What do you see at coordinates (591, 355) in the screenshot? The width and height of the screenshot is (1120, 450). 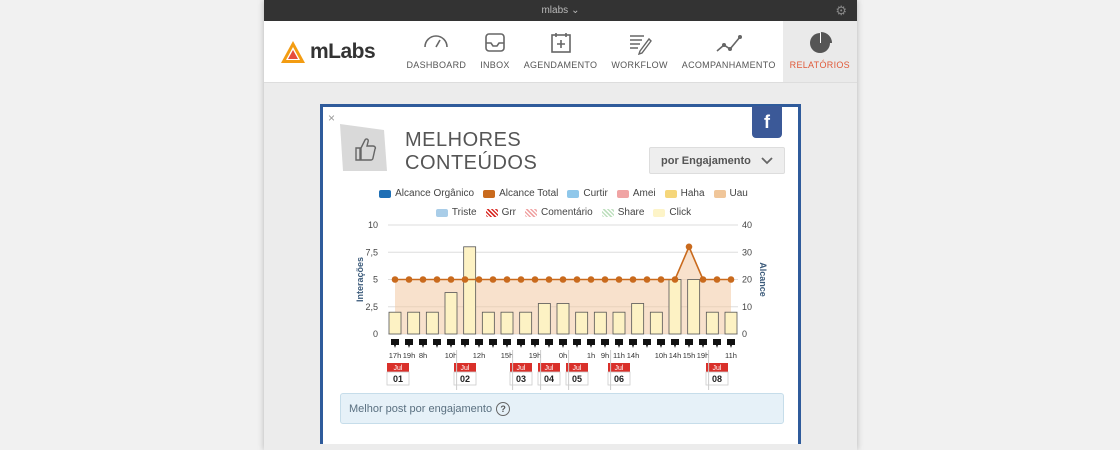 I see `x-tick-hour: 1h` at bounding box center [591, 355].